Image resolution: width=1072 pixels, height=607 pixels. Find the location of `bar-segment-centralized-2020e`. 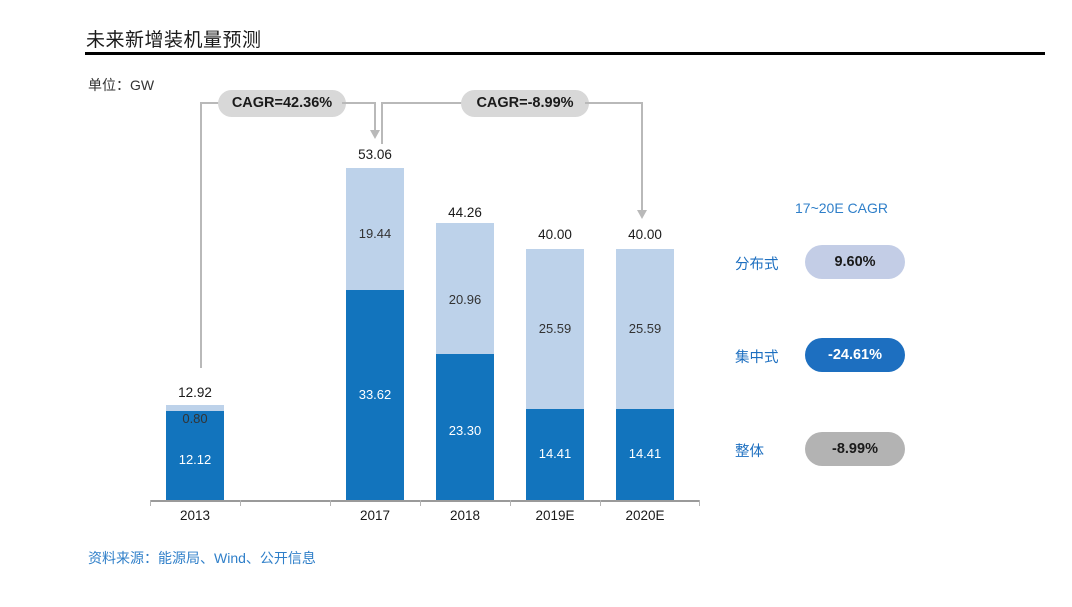

bar-segment-centralized-2020e is located at coordinates (645, 454).